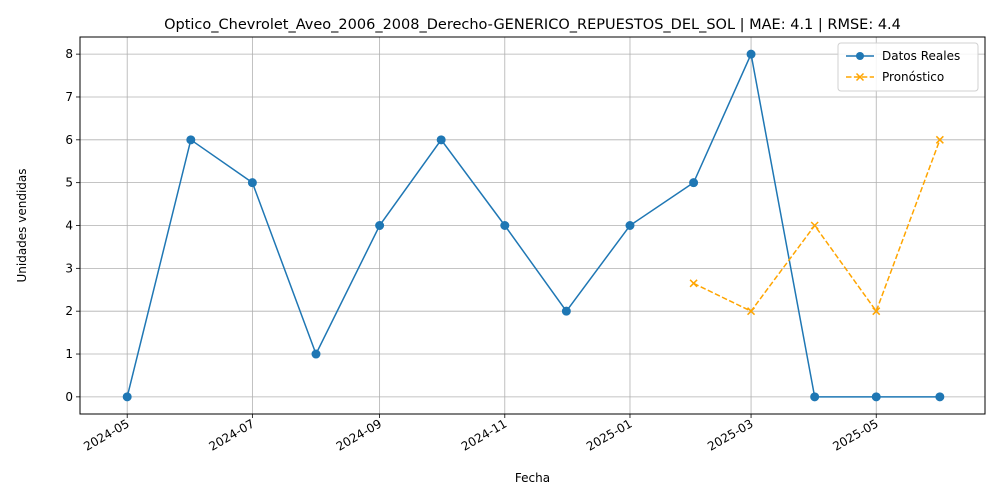  I want to click on legend-item: Pronóstico, so click(895, 77).